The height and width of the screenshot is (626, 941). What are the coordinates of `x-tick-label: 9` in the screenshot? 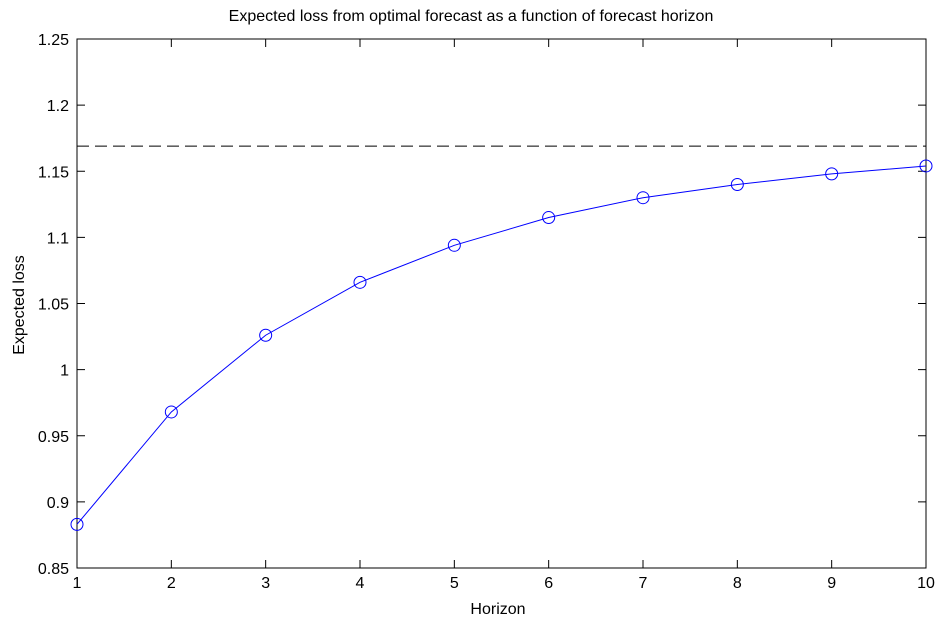 It's located at (831, 583).